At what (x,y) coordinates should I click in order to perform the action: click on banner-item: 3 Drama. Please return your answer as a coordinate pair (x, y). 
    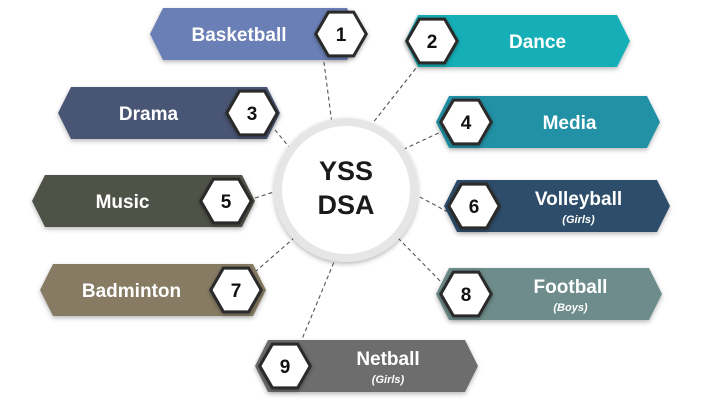
    Looking at the image, I should click on (169, 113).